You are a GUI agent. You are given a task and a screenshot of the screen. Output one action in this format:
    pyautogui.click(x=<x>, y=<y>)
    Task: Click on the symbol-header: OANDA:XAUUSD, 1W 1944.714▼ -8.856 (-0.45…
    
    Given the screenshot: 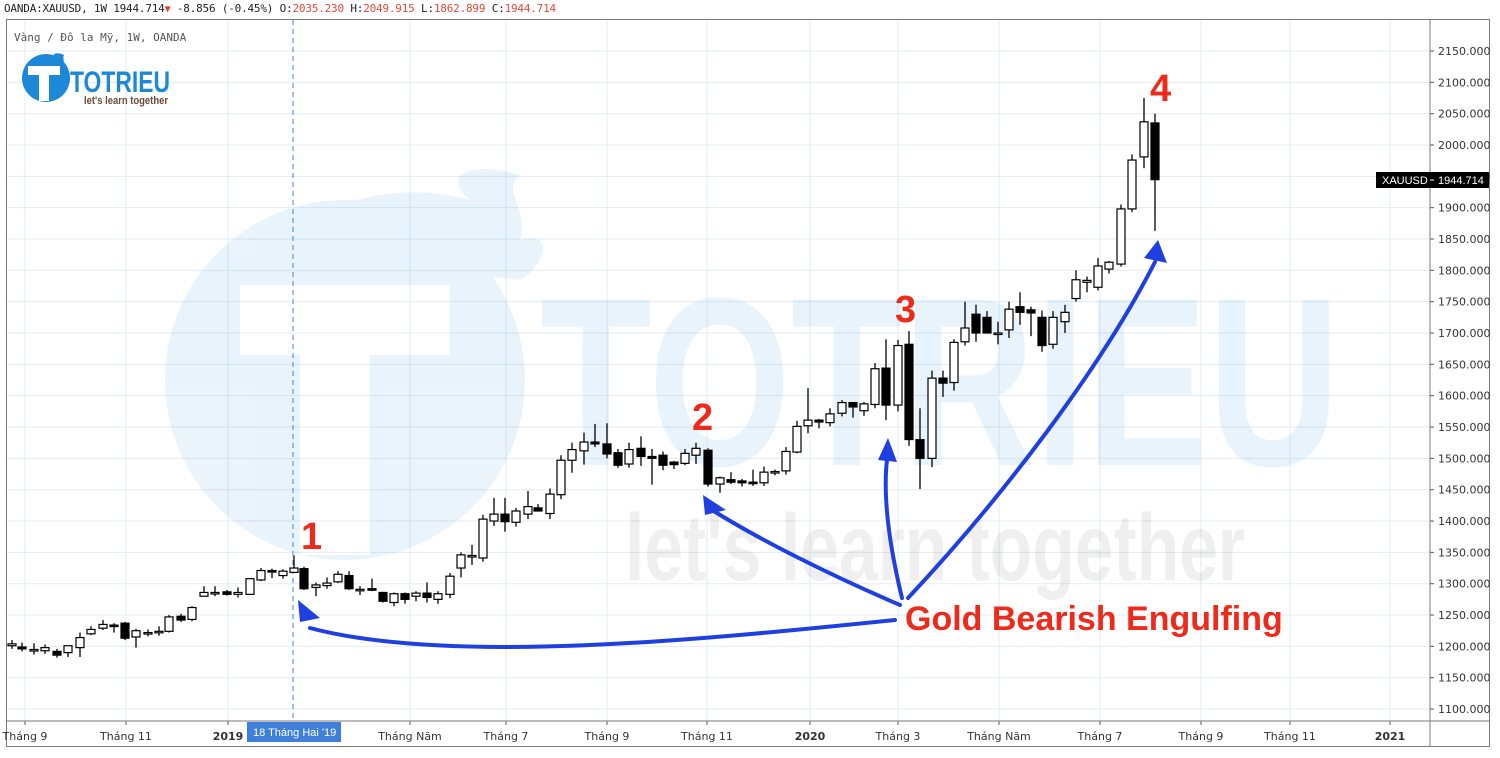 What is the action you would take?
    pyautogui.click(x=280, y=10)
    